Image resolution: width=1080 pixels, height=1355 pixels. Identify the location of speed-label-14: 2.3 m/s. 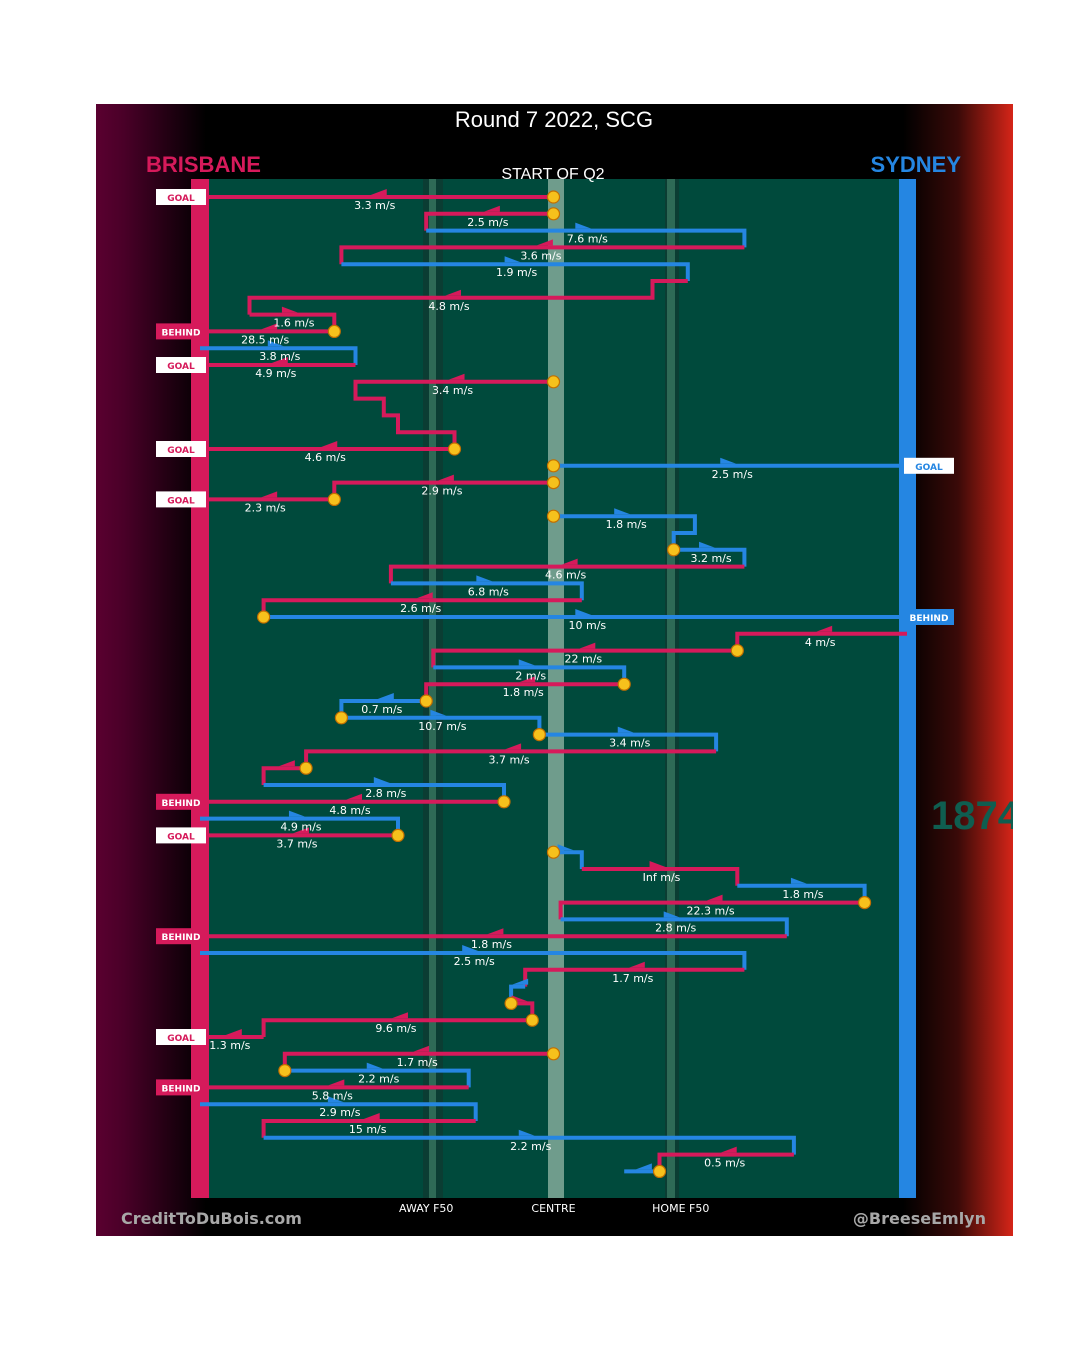
(265, 507).